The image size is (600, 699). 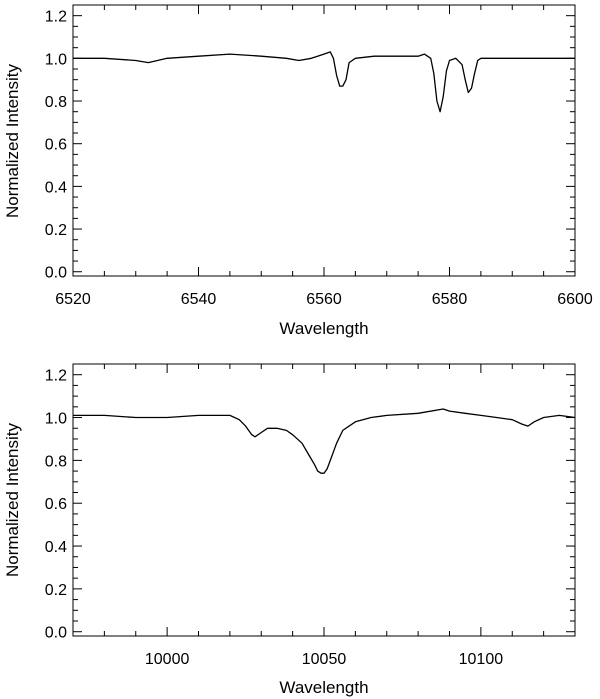 What do you see at coordinates (575, 299) in the screenshot?
I see `x-tick-label: 6600` at bounding box center [575, 299].